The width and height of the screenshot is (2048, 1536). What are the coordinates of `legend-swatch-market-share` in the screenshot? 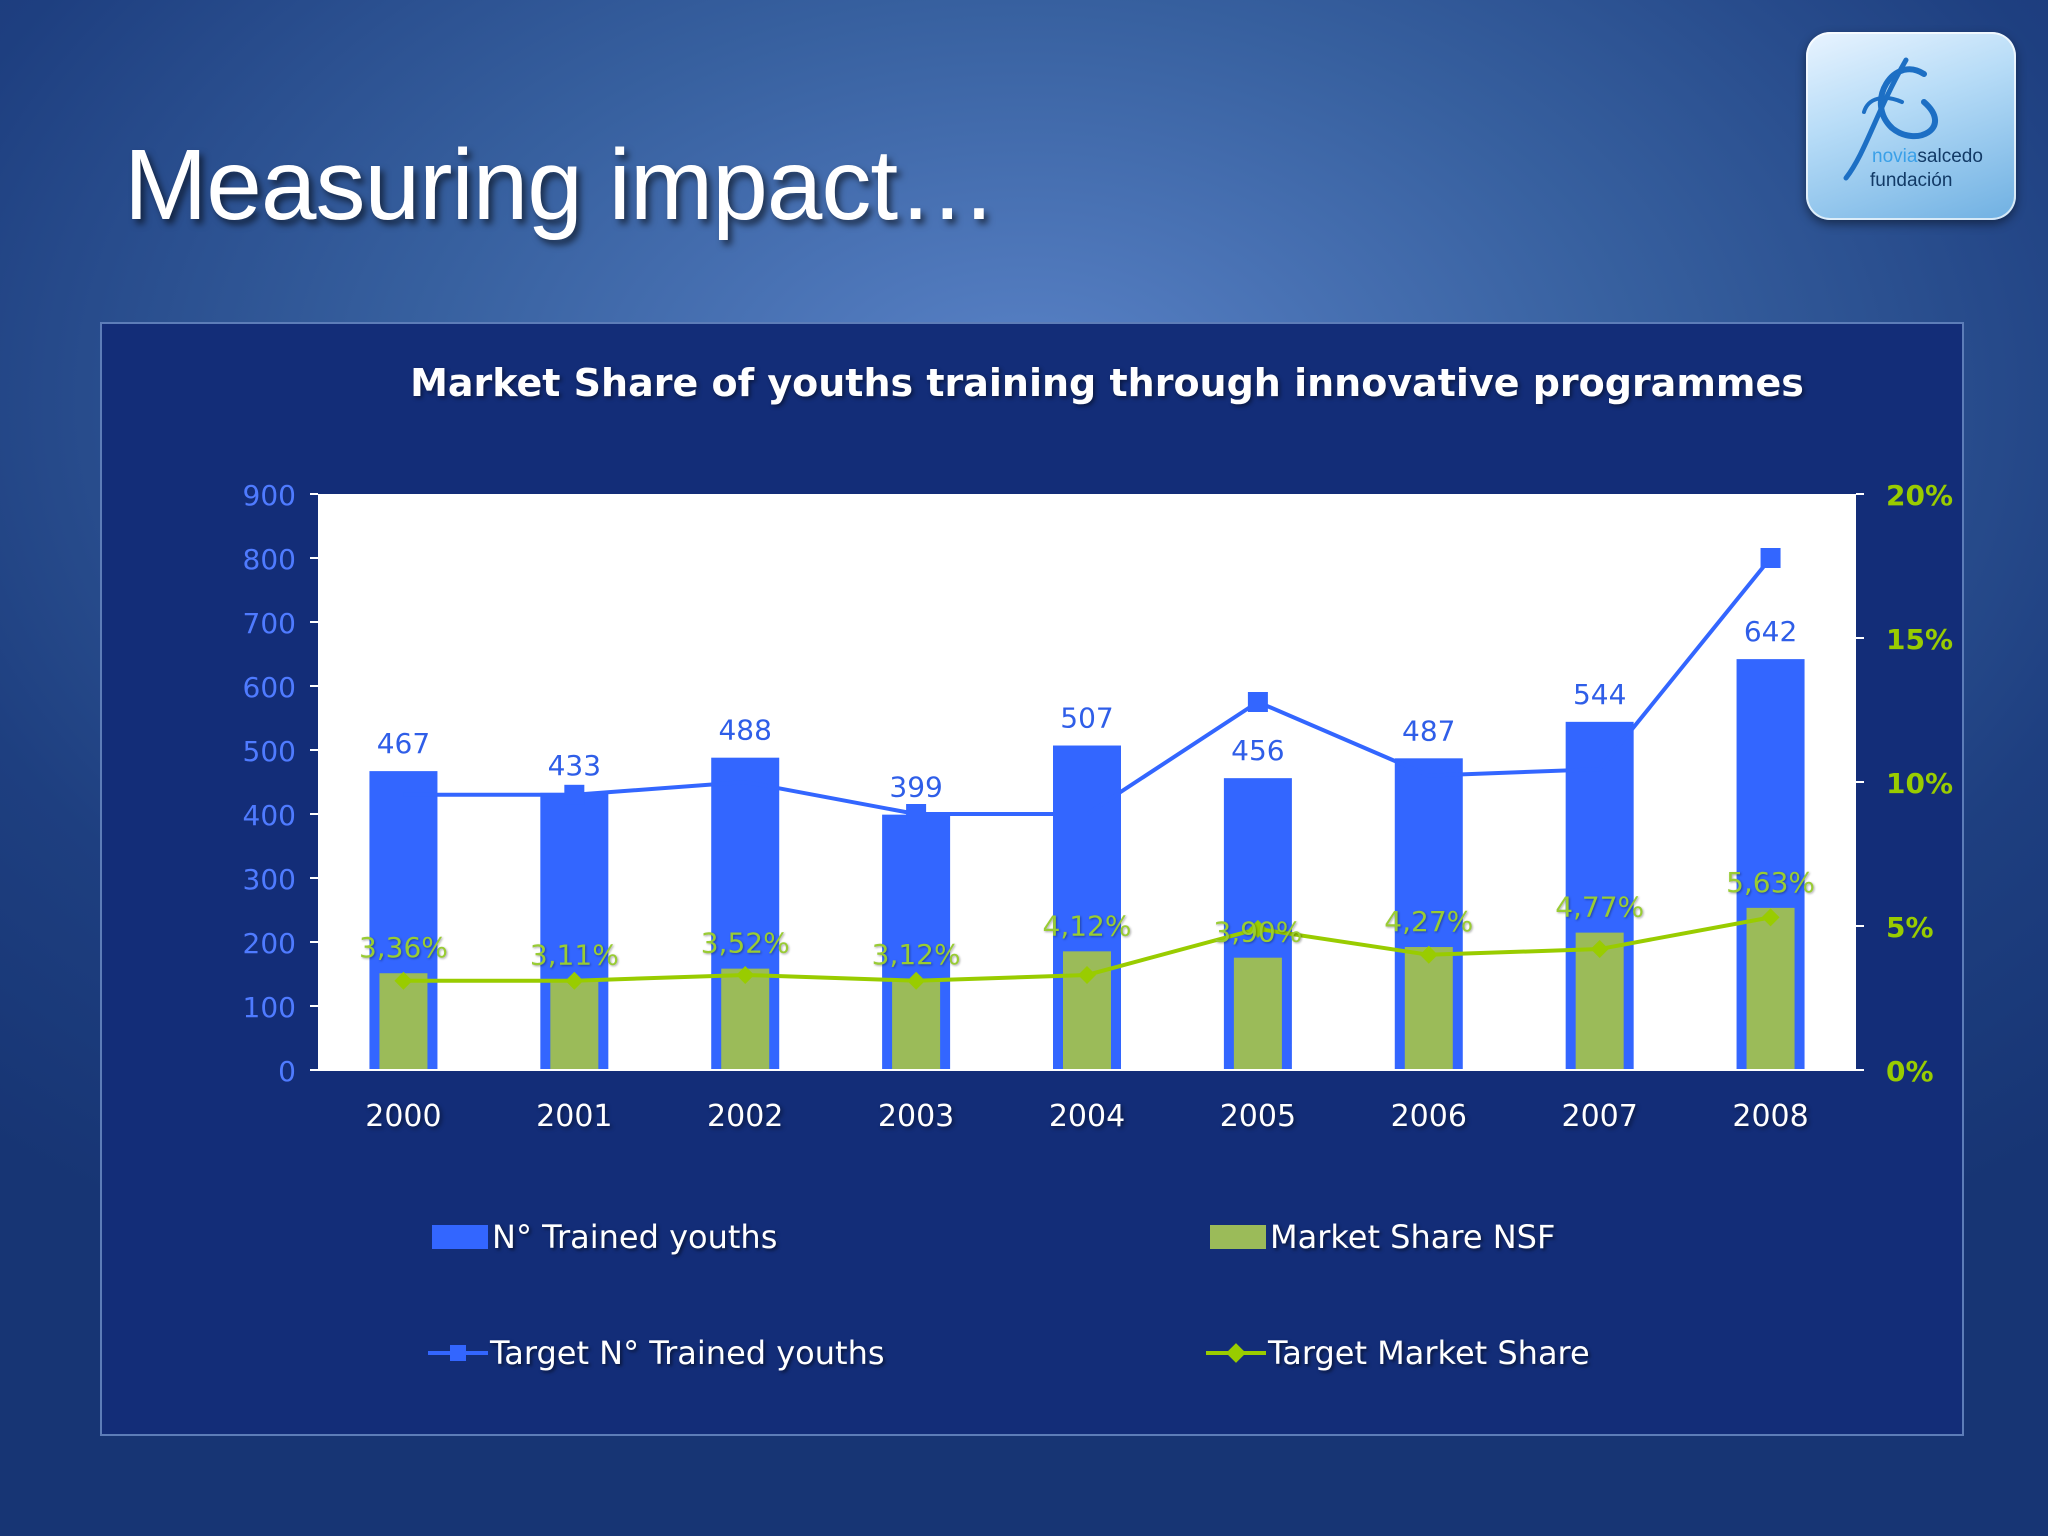 It's located at (1238, 1237).